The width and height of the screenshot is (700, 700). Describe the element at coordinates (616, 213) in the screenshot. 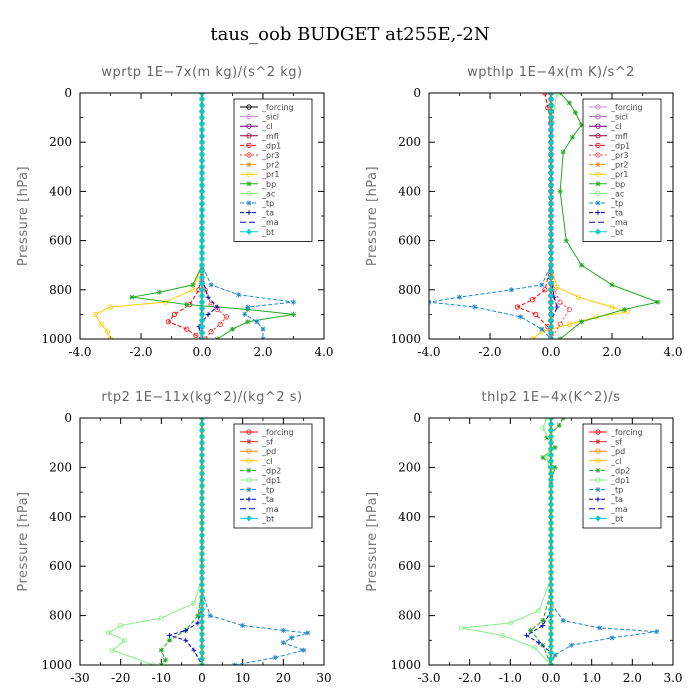

I see `legend-label: _ta` at that location.